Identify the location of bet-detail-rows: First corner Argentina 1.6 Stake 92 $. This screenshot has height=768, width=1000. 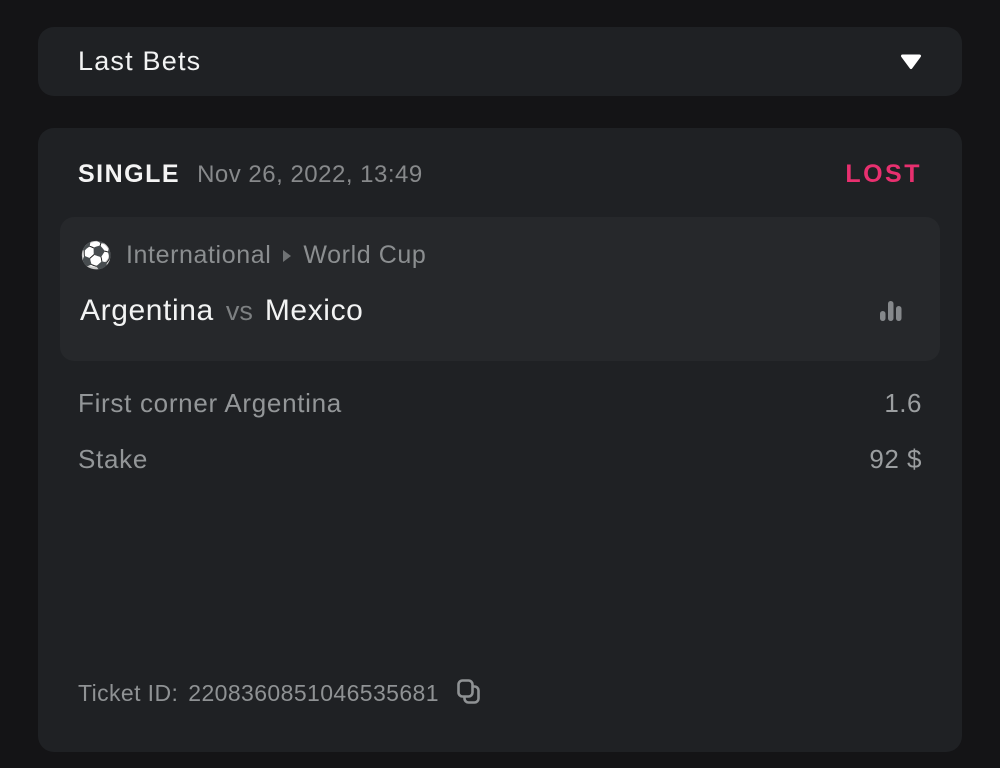
(500, 431).